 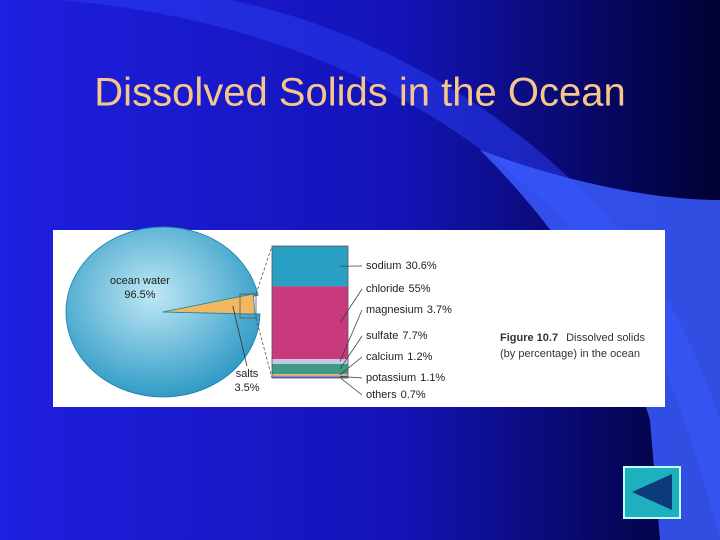 I want to click on back-arrow, so click(x=652, y=492).